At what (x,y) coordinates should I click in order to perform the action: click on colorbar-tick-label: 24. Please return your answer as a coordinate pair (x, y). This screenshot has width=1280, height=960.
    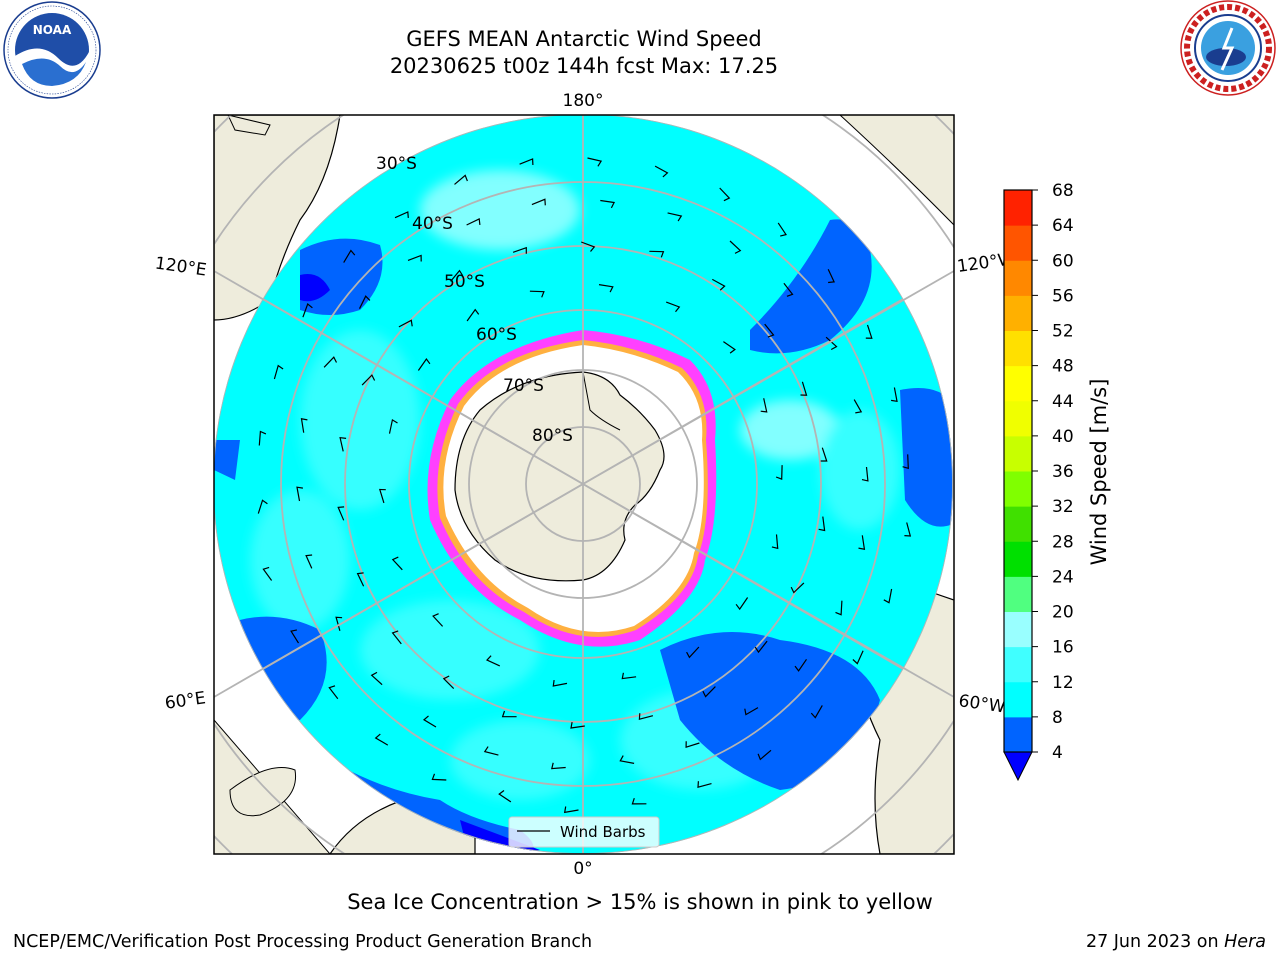
    Looking at the image, I should click on (1063, 577).